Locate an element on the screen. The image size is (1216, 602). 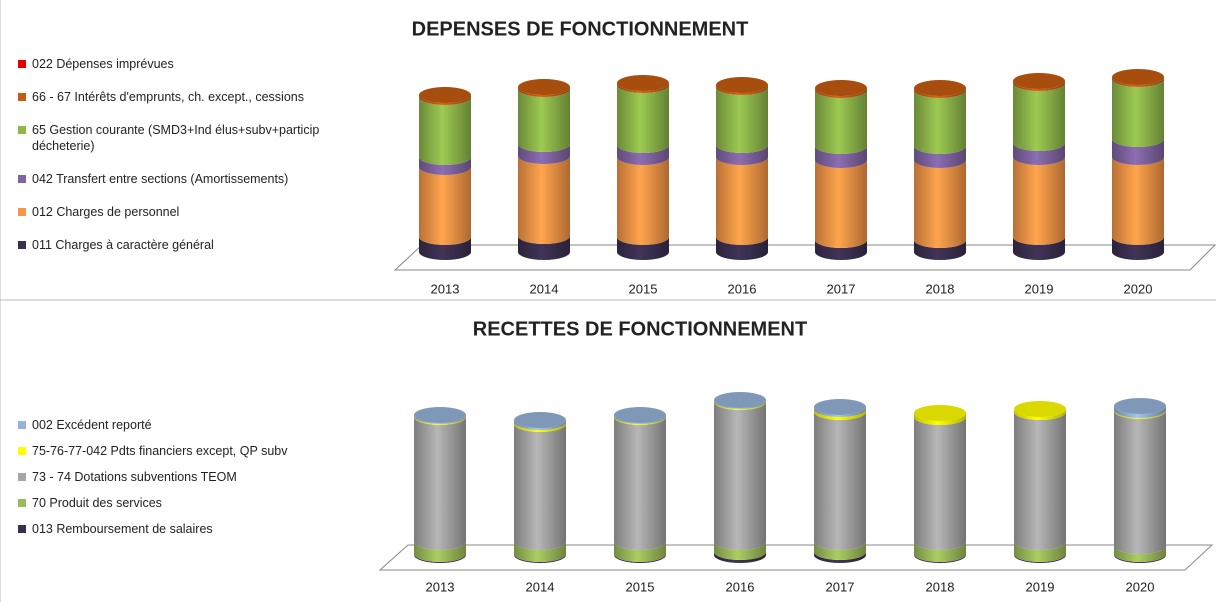
legend-item: 002 Excédent reporté is located at coordinates (188, 425).